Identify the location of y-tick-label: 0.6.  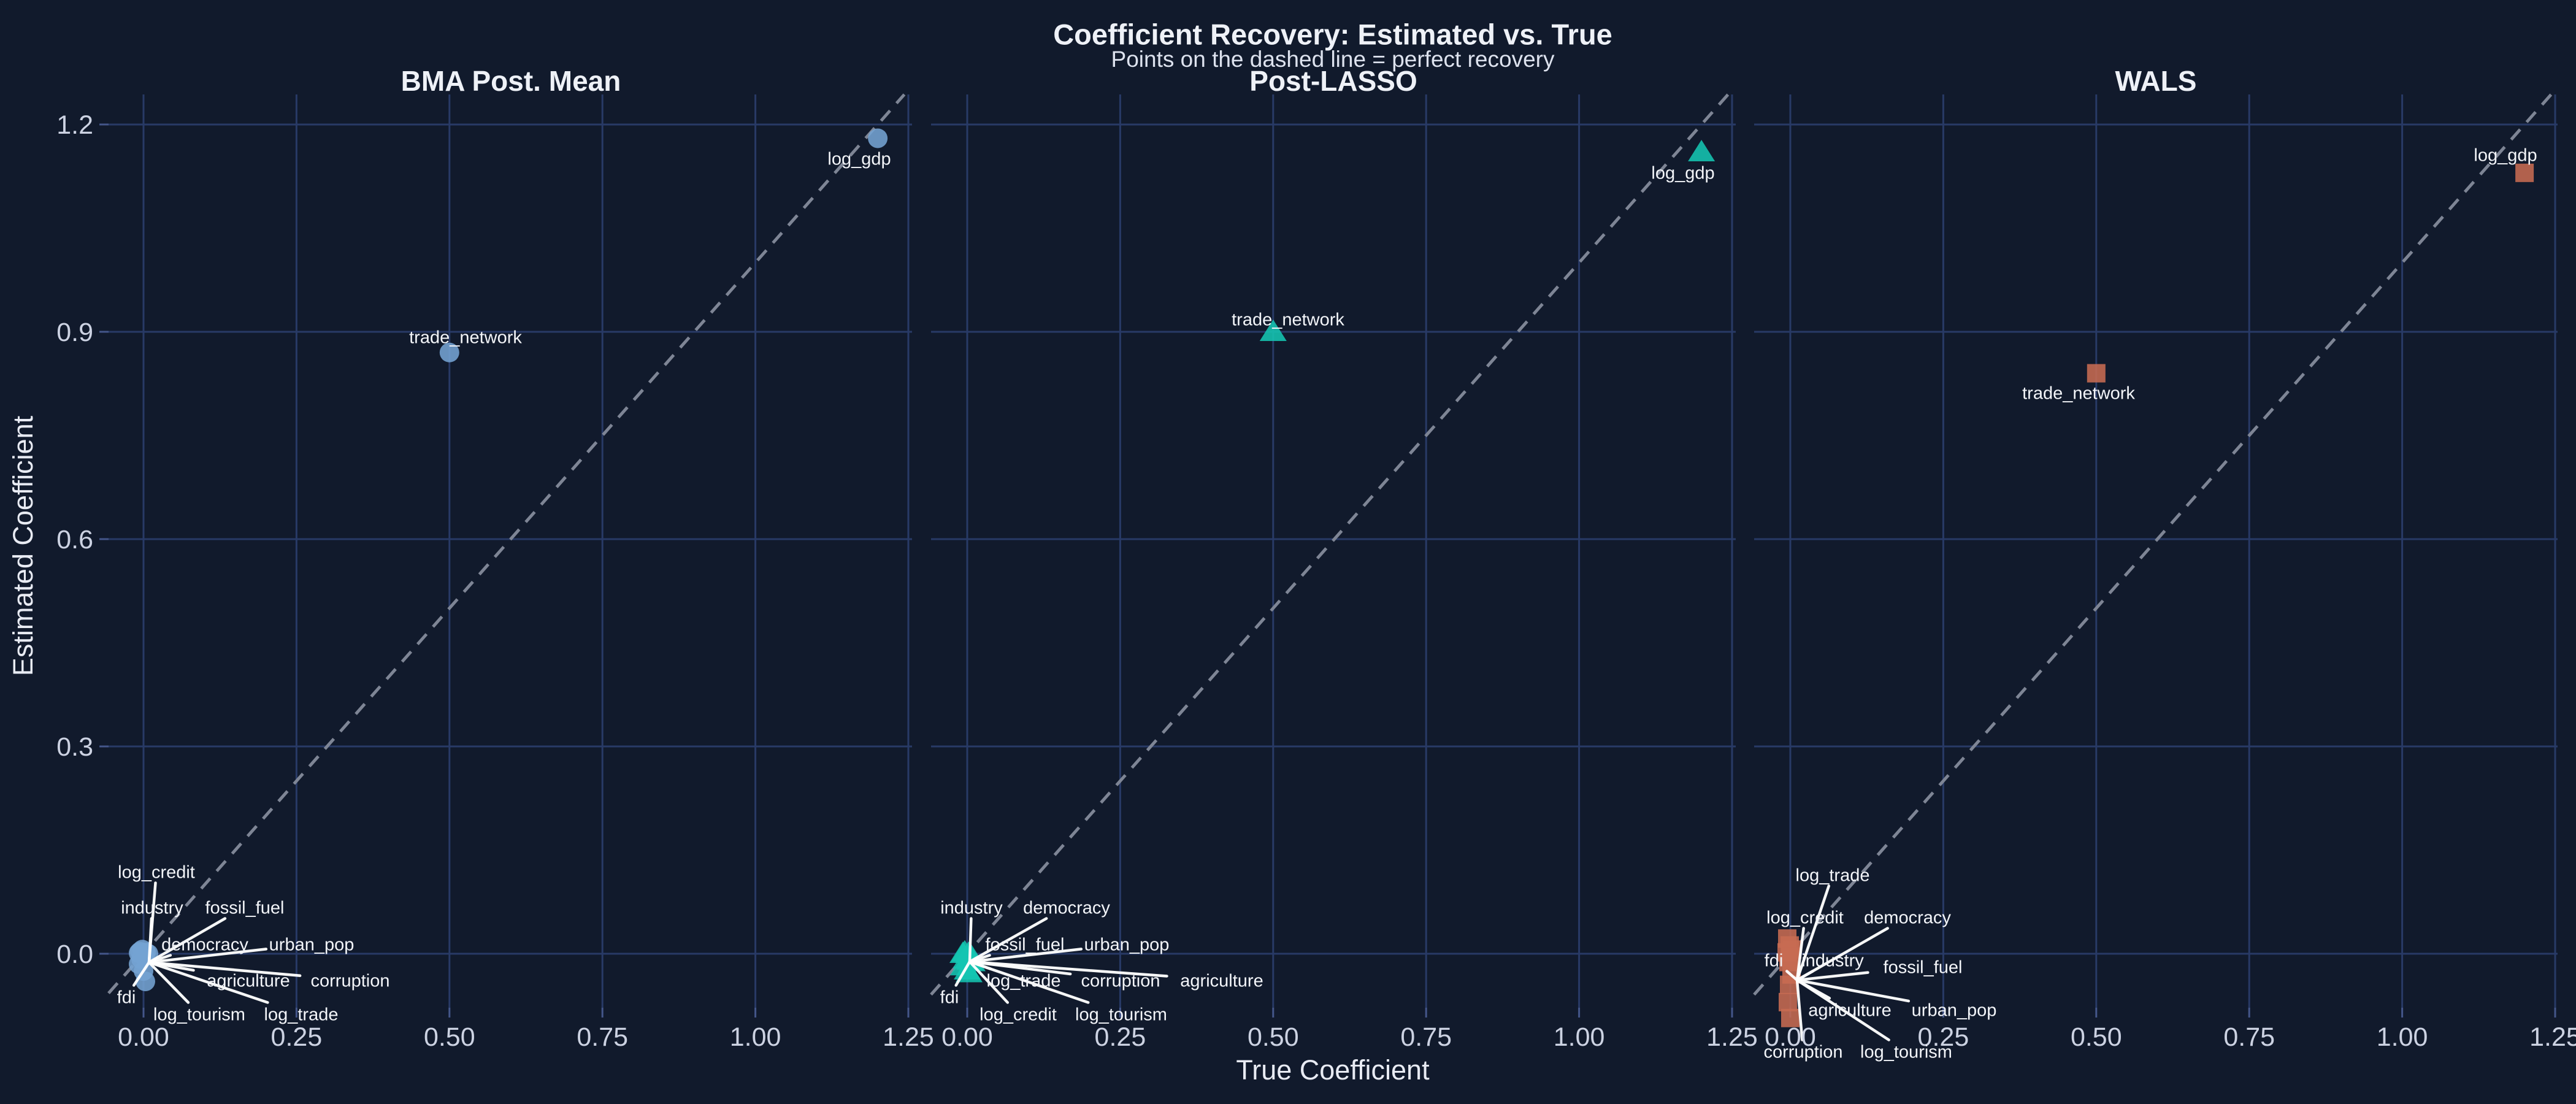
(74, 539).